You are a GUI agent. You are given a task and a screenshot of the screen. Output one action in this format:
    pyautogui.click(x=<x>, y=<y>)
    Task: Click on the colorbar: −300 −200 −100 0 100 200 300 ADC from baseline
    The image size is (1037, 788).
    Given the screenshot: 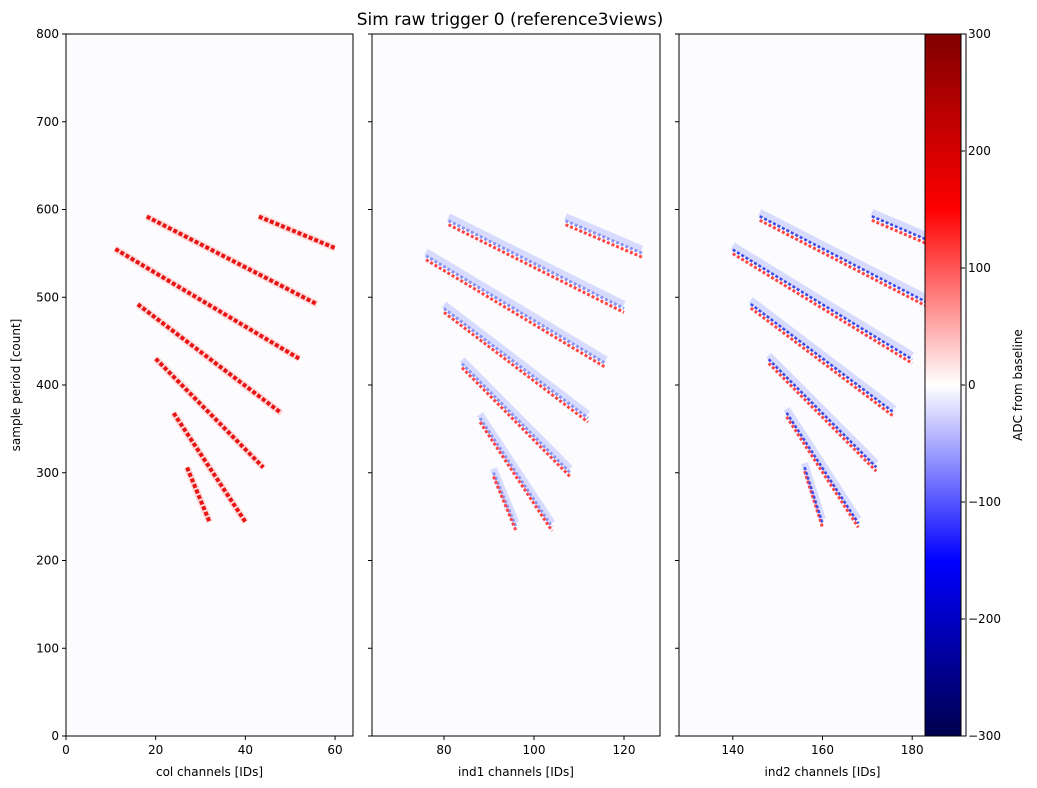 What is the action you would take?
    pyautogui.click(x=974, y=385)
    